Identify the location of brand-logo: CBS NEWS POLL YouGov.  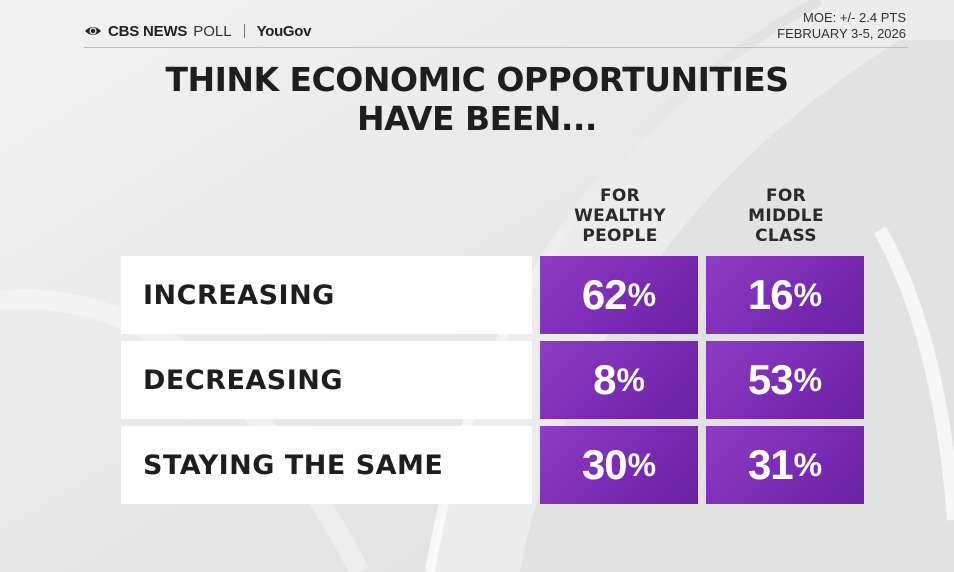
(198, 31).